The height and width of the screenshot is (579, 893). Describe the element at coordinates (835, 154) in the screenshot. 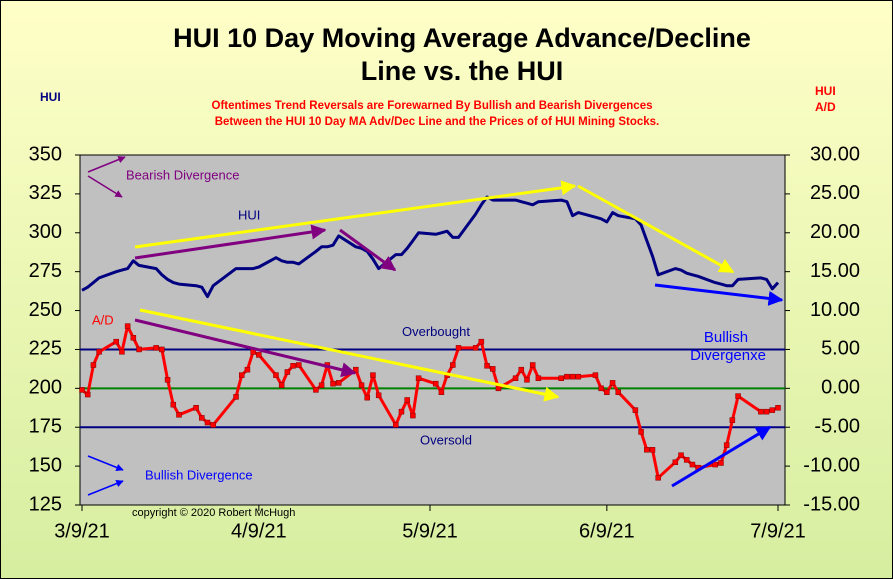

I see `y2-tick-label: 30.00` at that location.